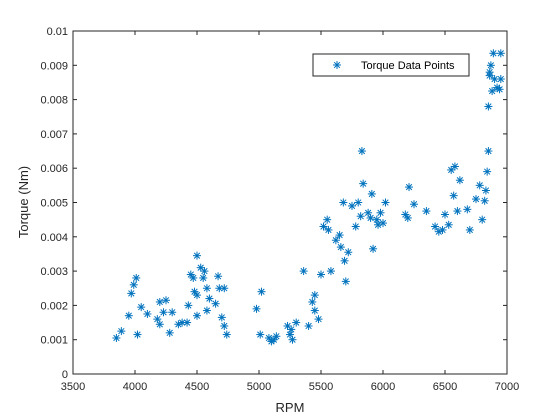  Describe the element at coordinates (391, 65) in the screenshot. I see `legend-box` at that location.